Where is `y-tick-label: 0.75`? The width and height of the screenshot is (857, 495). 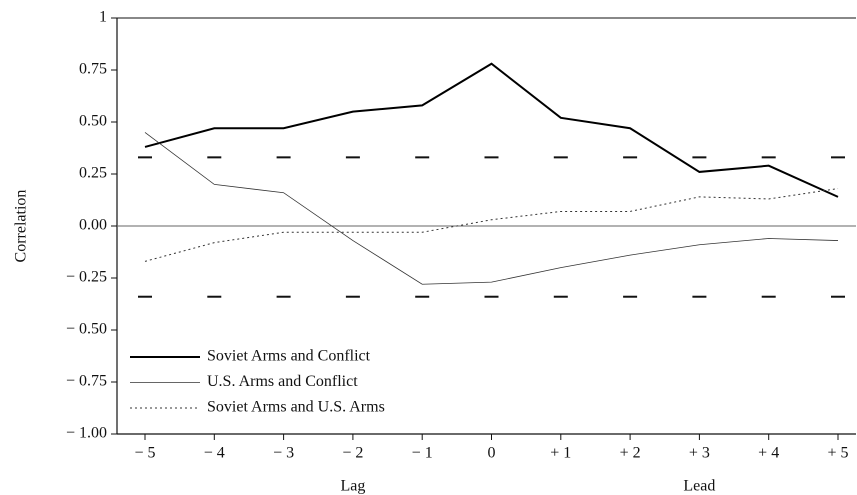 y-tick-label: 0.75 is located at coordinates (93, 69).